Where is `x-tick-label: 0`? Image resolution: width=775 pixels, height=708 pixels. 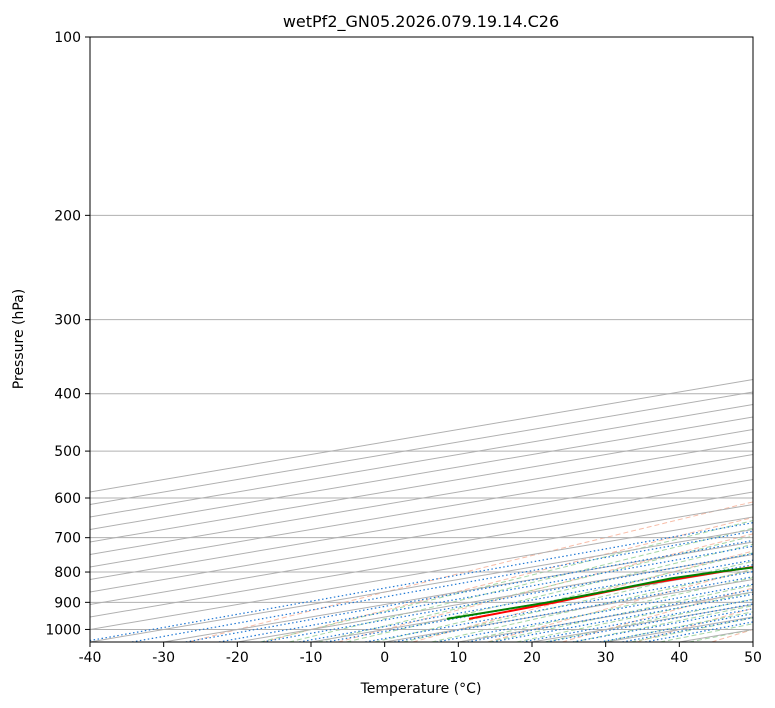 x-tick-label: 0 is located at coordinates (384, 658).